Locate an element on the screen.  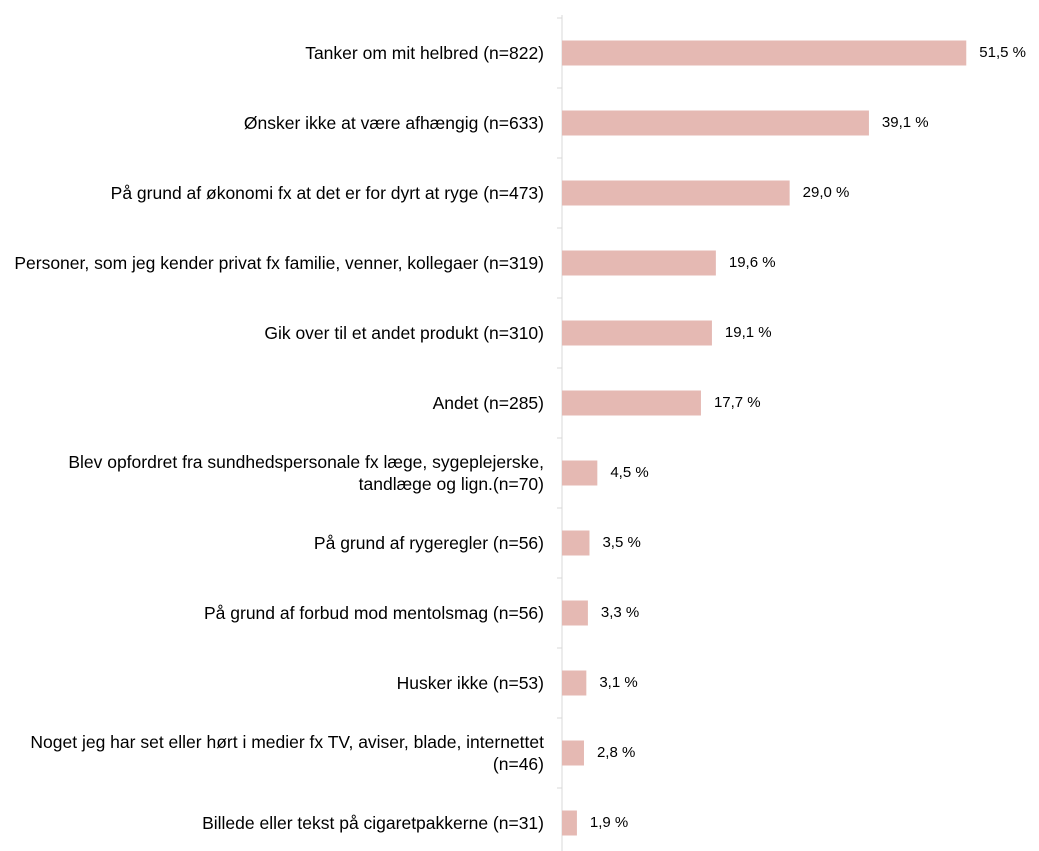
category-label: Andet (n=285) is located at coordinates (488, 403).